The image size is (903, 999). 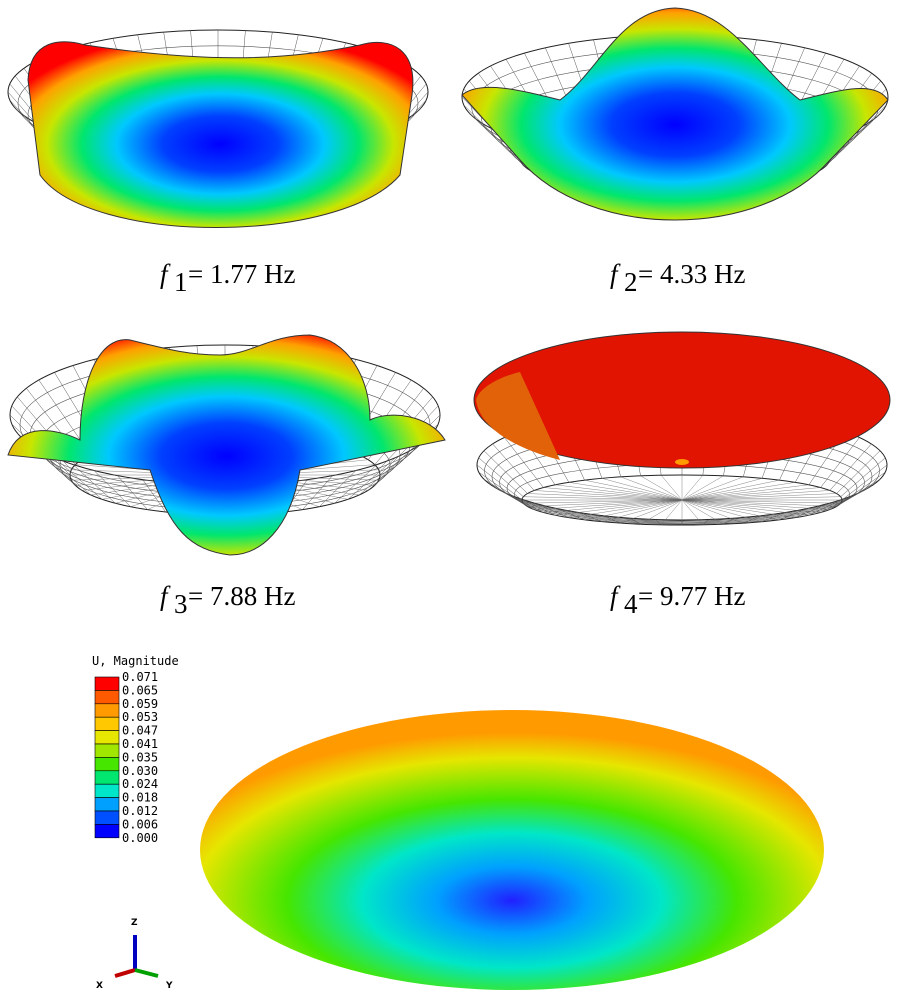 I want to click on legend-value: 0.030, so click(x=140, y=771).